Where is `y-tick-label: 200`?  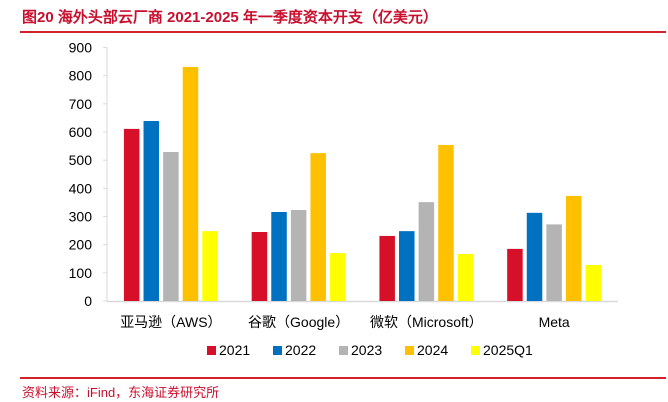 y-tick-label: 200 is located at coordinates (81, 245).